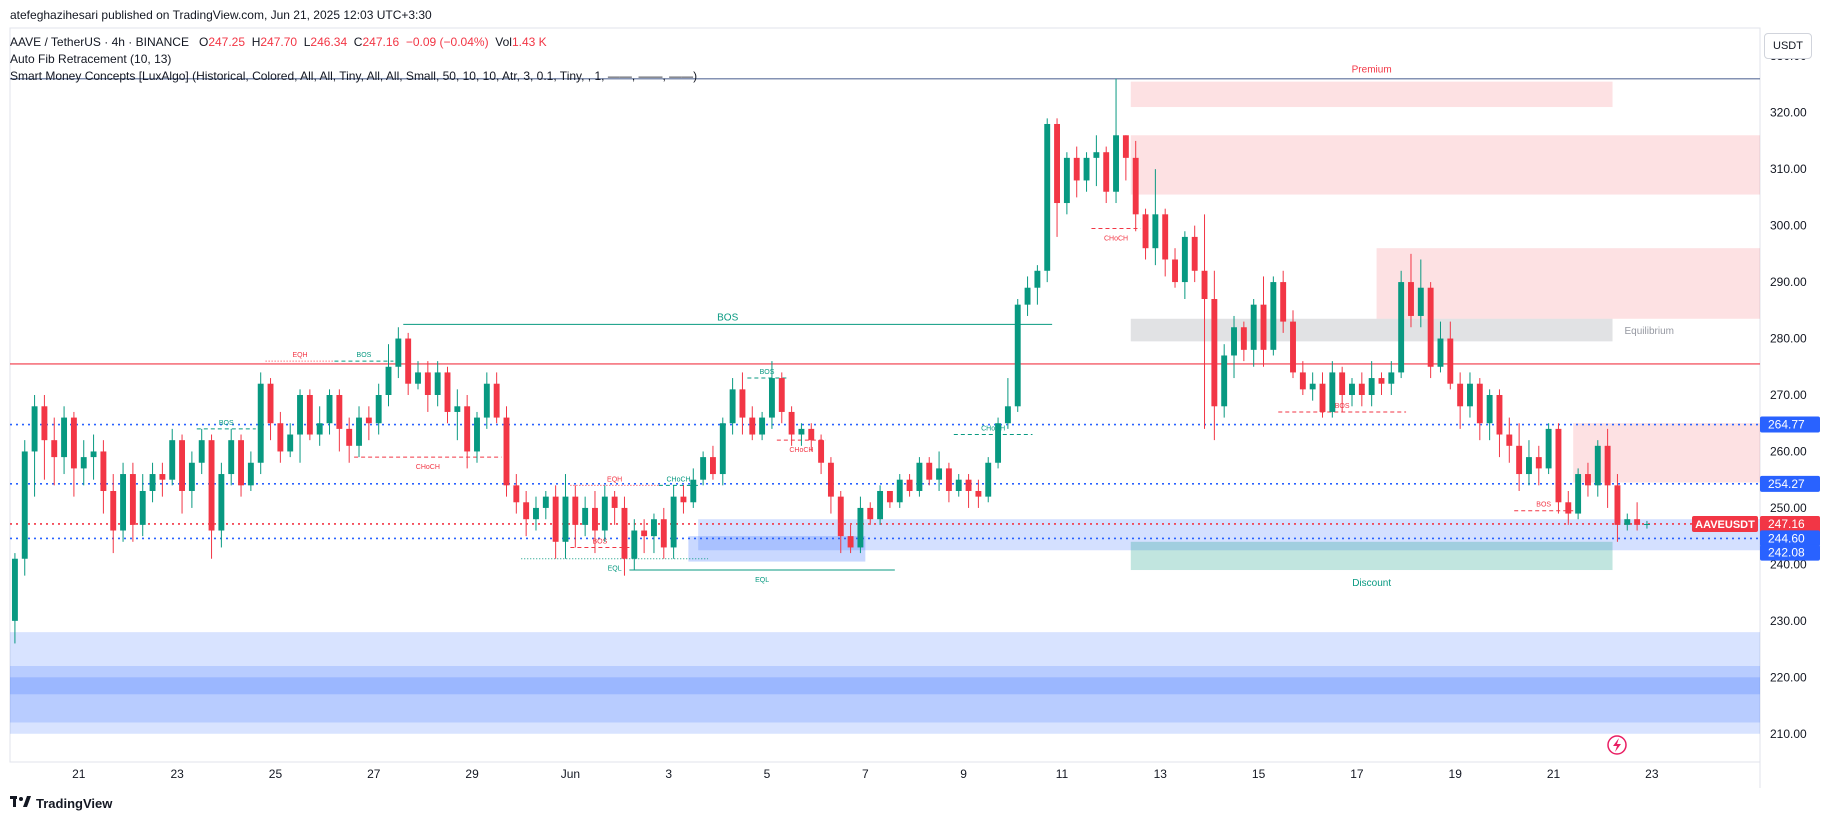 The height and width of the screenshot is (822, 1835). I want to click on currency-button: USDT, so click(1788, 46).